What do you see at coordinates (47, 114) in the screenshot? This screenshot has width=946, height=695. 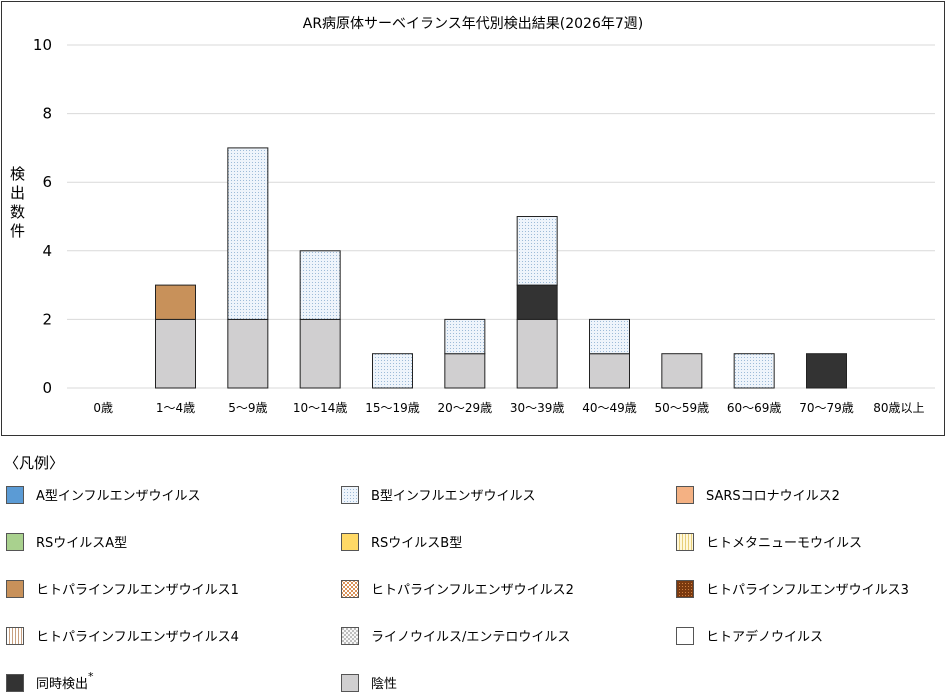 I see `y-tick-label: 8` at bounding box center [47, 114].